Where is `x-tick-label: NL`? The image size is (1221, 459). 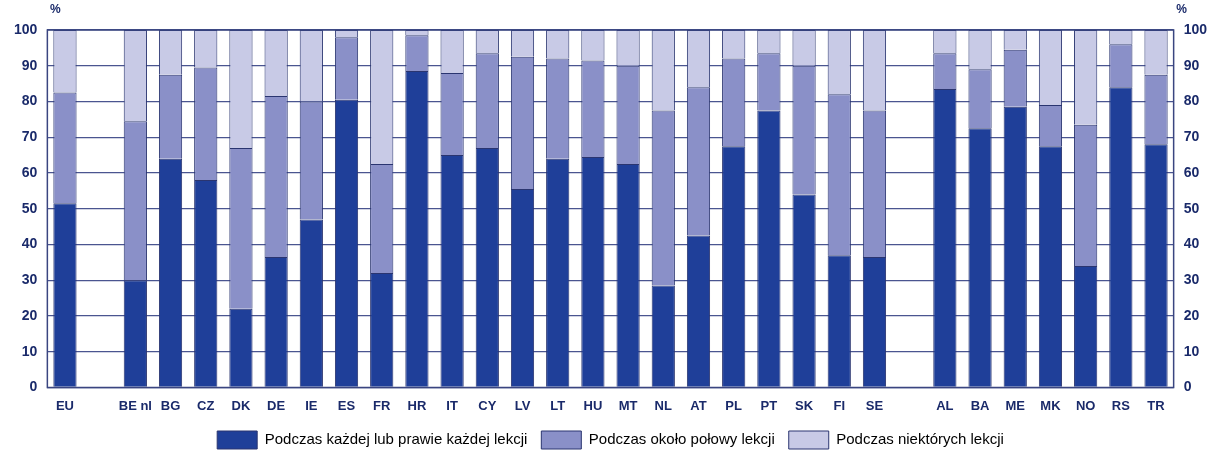 x-tick-label: NL is located at coordinates (663, 405).